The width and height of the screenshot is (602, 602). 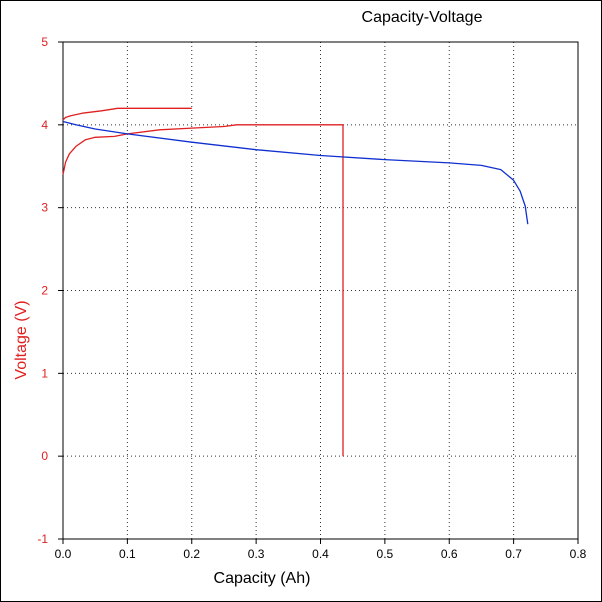 What do you see at coordinates (44, 208) in the screenshot?
I see `y-tick-label-4: 3` at bounding box center [44, 208].